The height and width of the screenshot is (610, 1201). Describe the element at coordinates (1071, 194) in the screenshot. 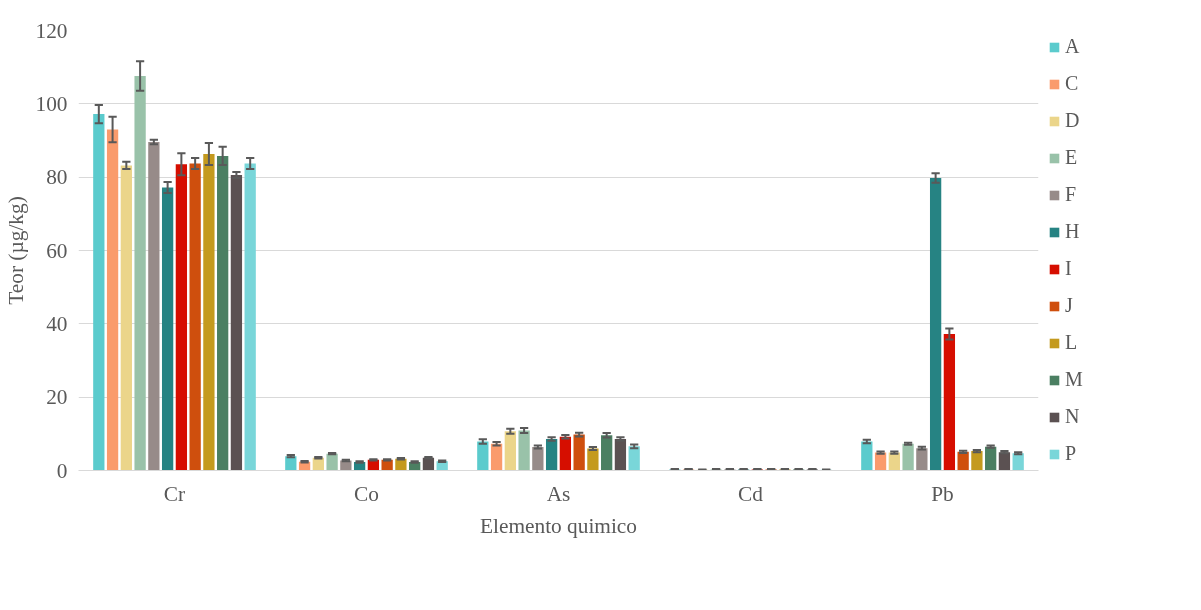

I see `legend-label: F` at that location.